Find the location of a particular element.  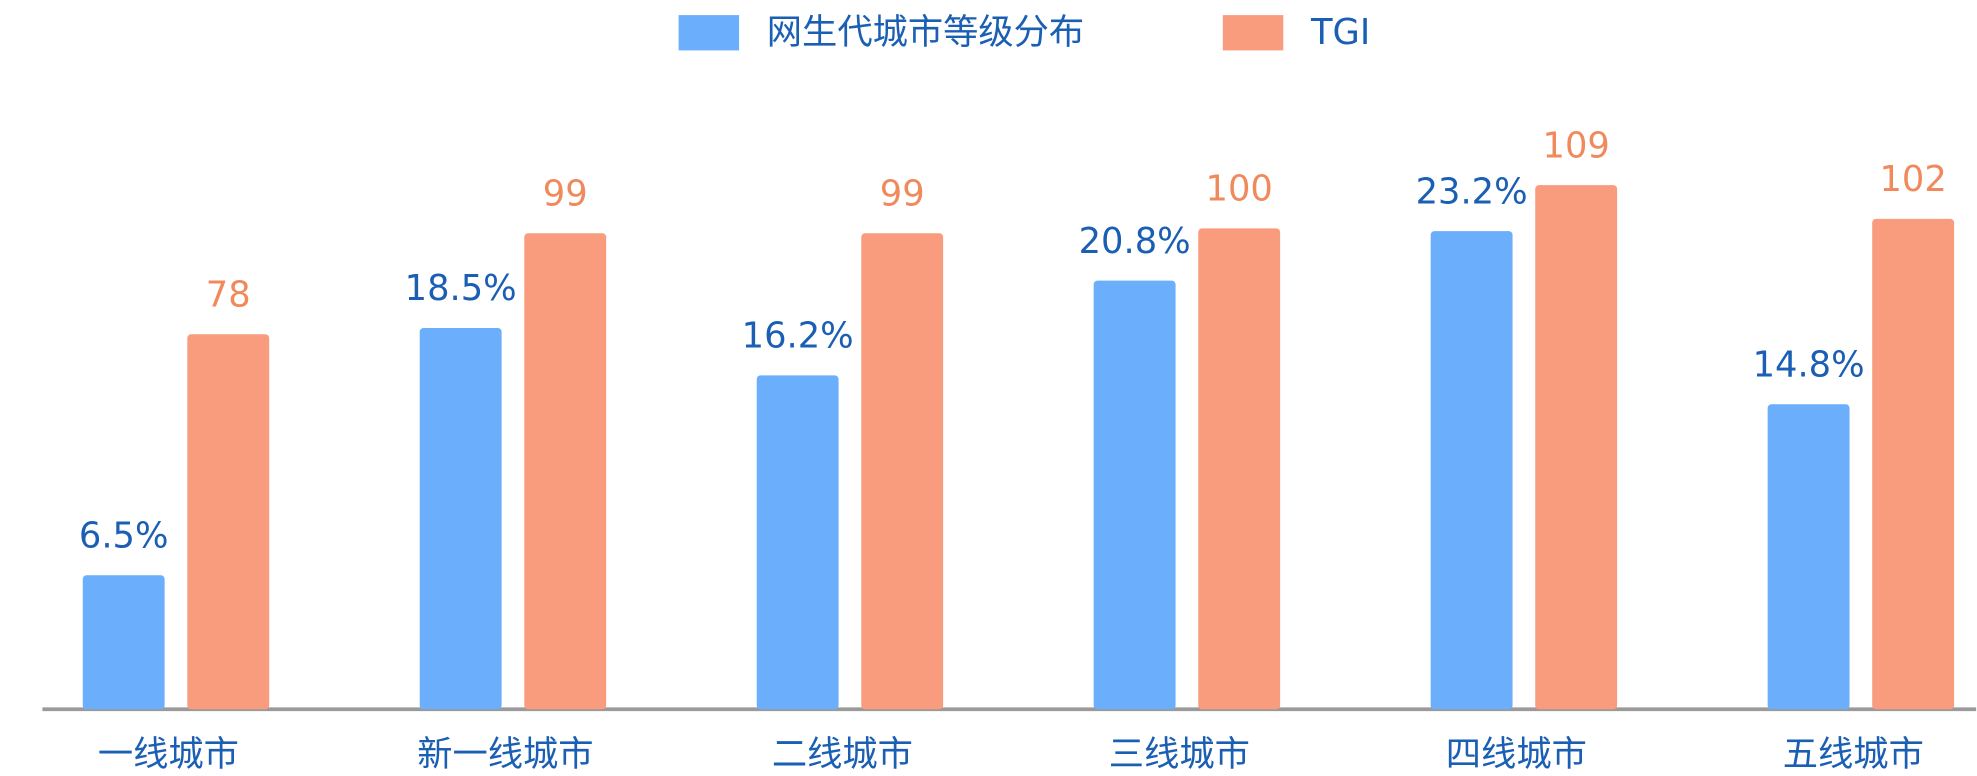

x-tick-label: 二线城市 is located at coordinates (842, 754).